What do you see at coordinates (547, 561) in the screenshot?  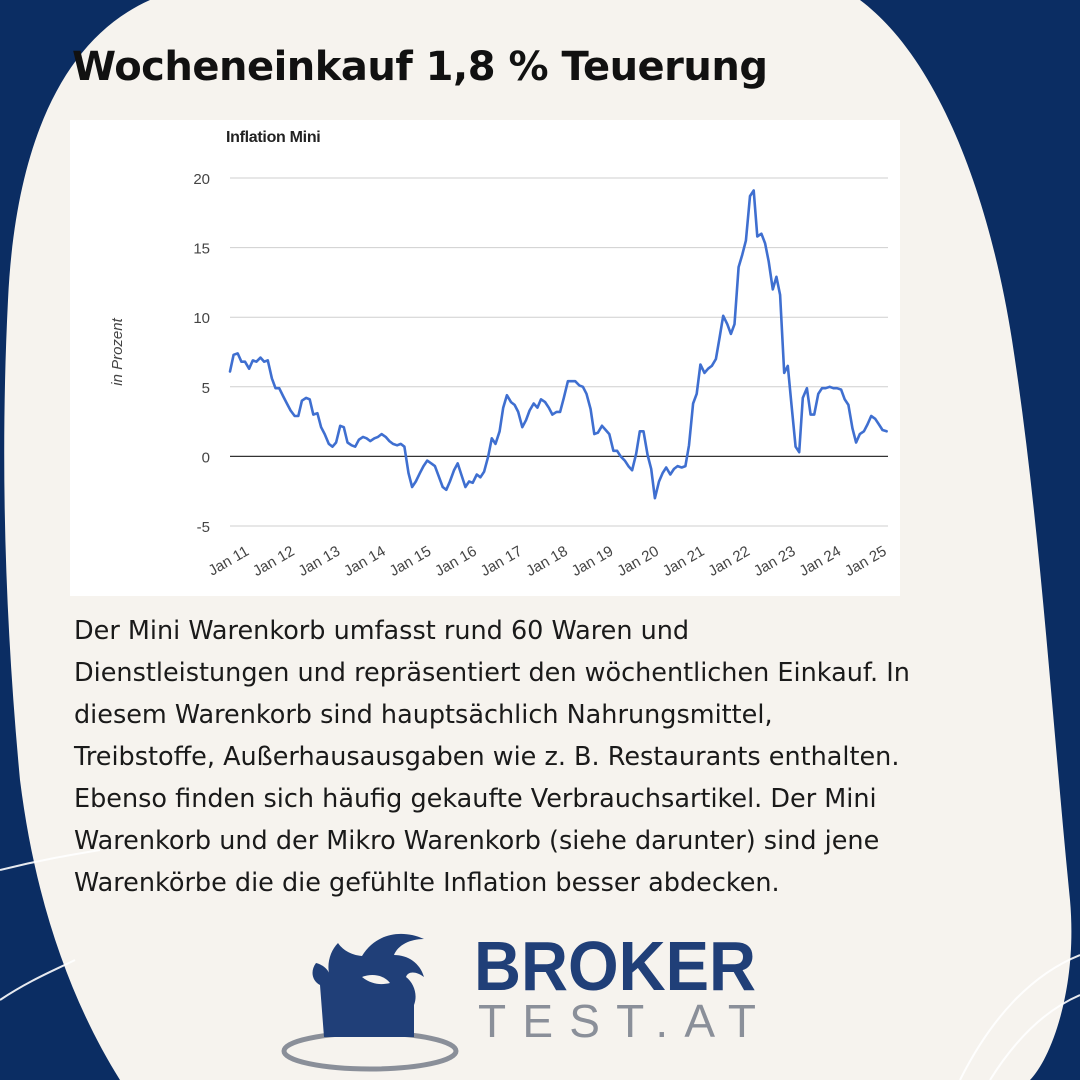 I see `x-tick-label: Jan 18` at bounding box center [547, 561].